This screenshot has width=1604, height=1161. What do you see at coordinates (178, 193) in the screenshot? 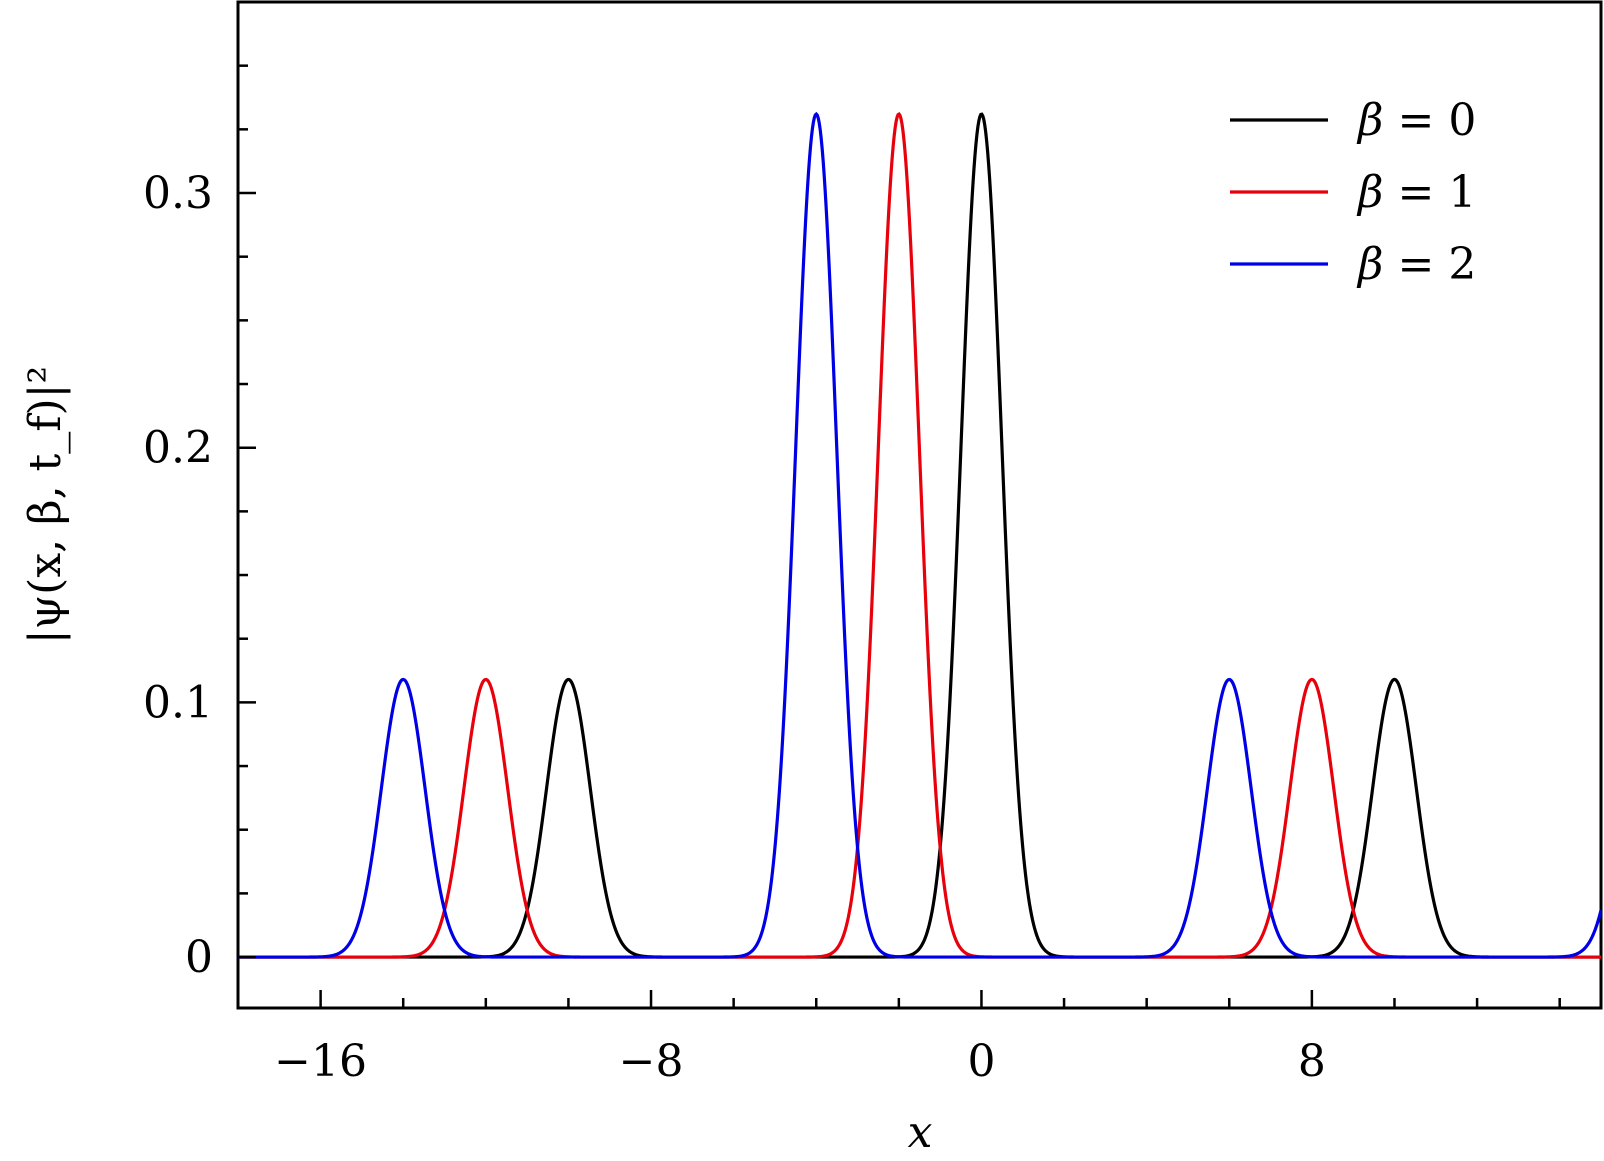
I see `y-tick-label: 0.3` at bounding box center [178, 193].